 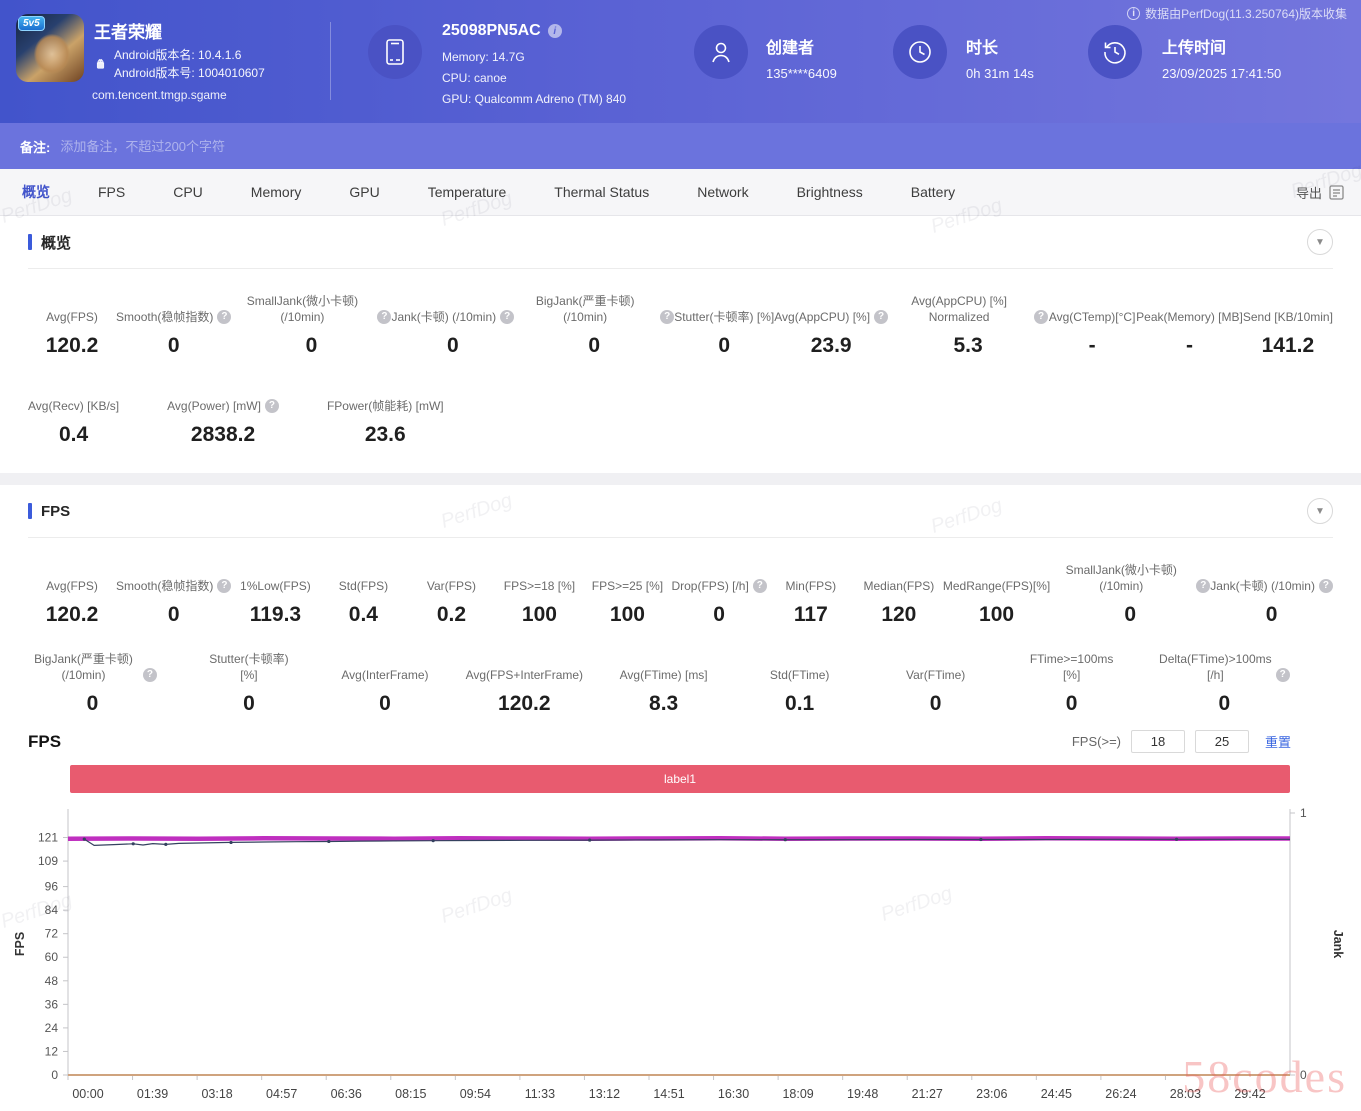 What do you see at coordinates (50, 48) in the screenshot?
I see `game-app-icon: 5v5` at bounding box center [50, 48].